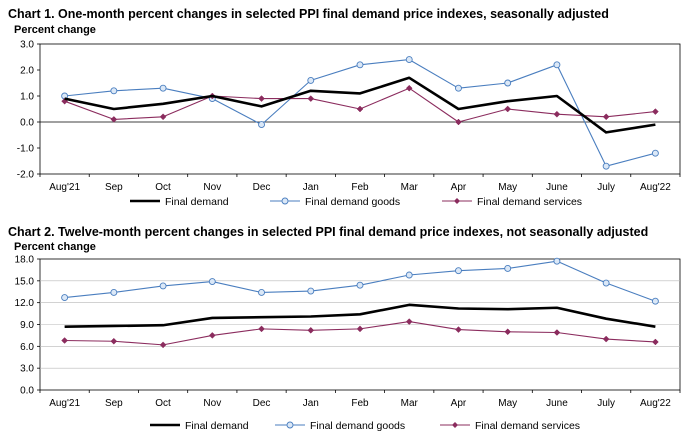 Image resolution: width=692 pixels, height=445 pixels. I want to click on chart-1-y-axis-label: Percent change, so click(55, 30).